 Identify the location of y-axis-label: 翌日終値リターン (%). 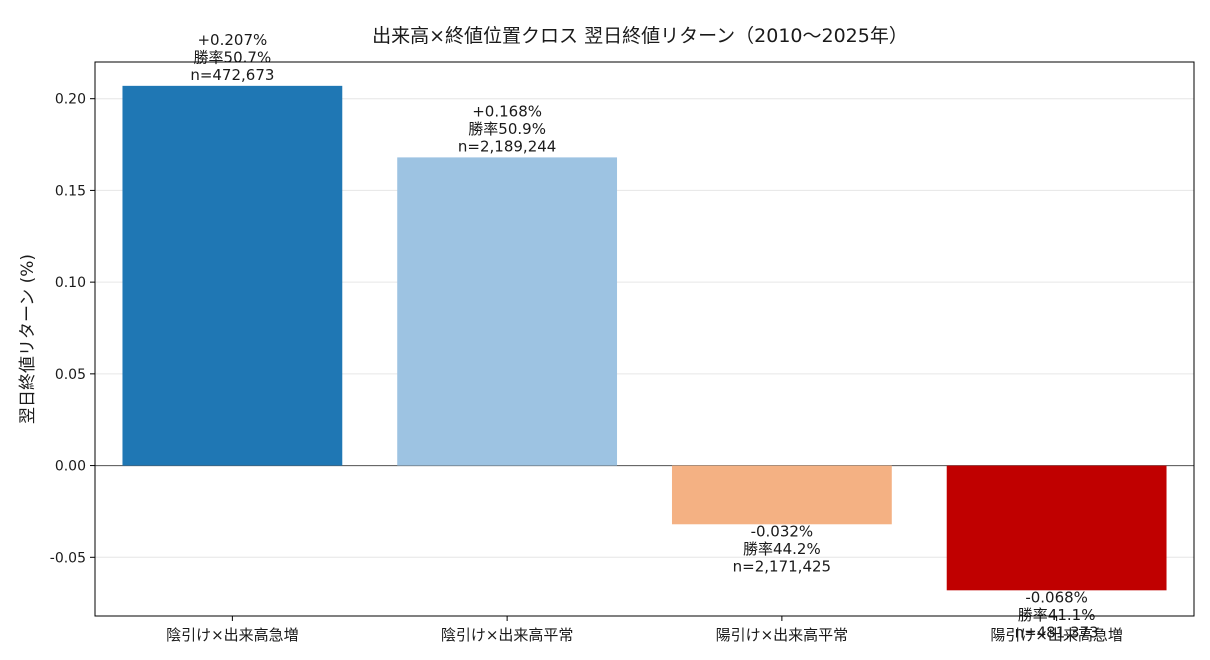
(28, 339).